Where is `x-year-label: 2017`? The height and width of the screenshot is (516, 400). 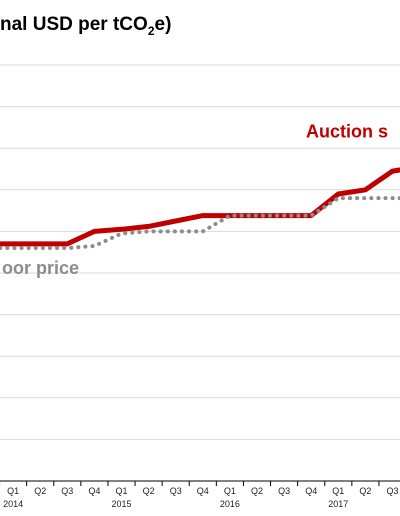
x-year-label: 2017 is located at coordinates (338, 504).